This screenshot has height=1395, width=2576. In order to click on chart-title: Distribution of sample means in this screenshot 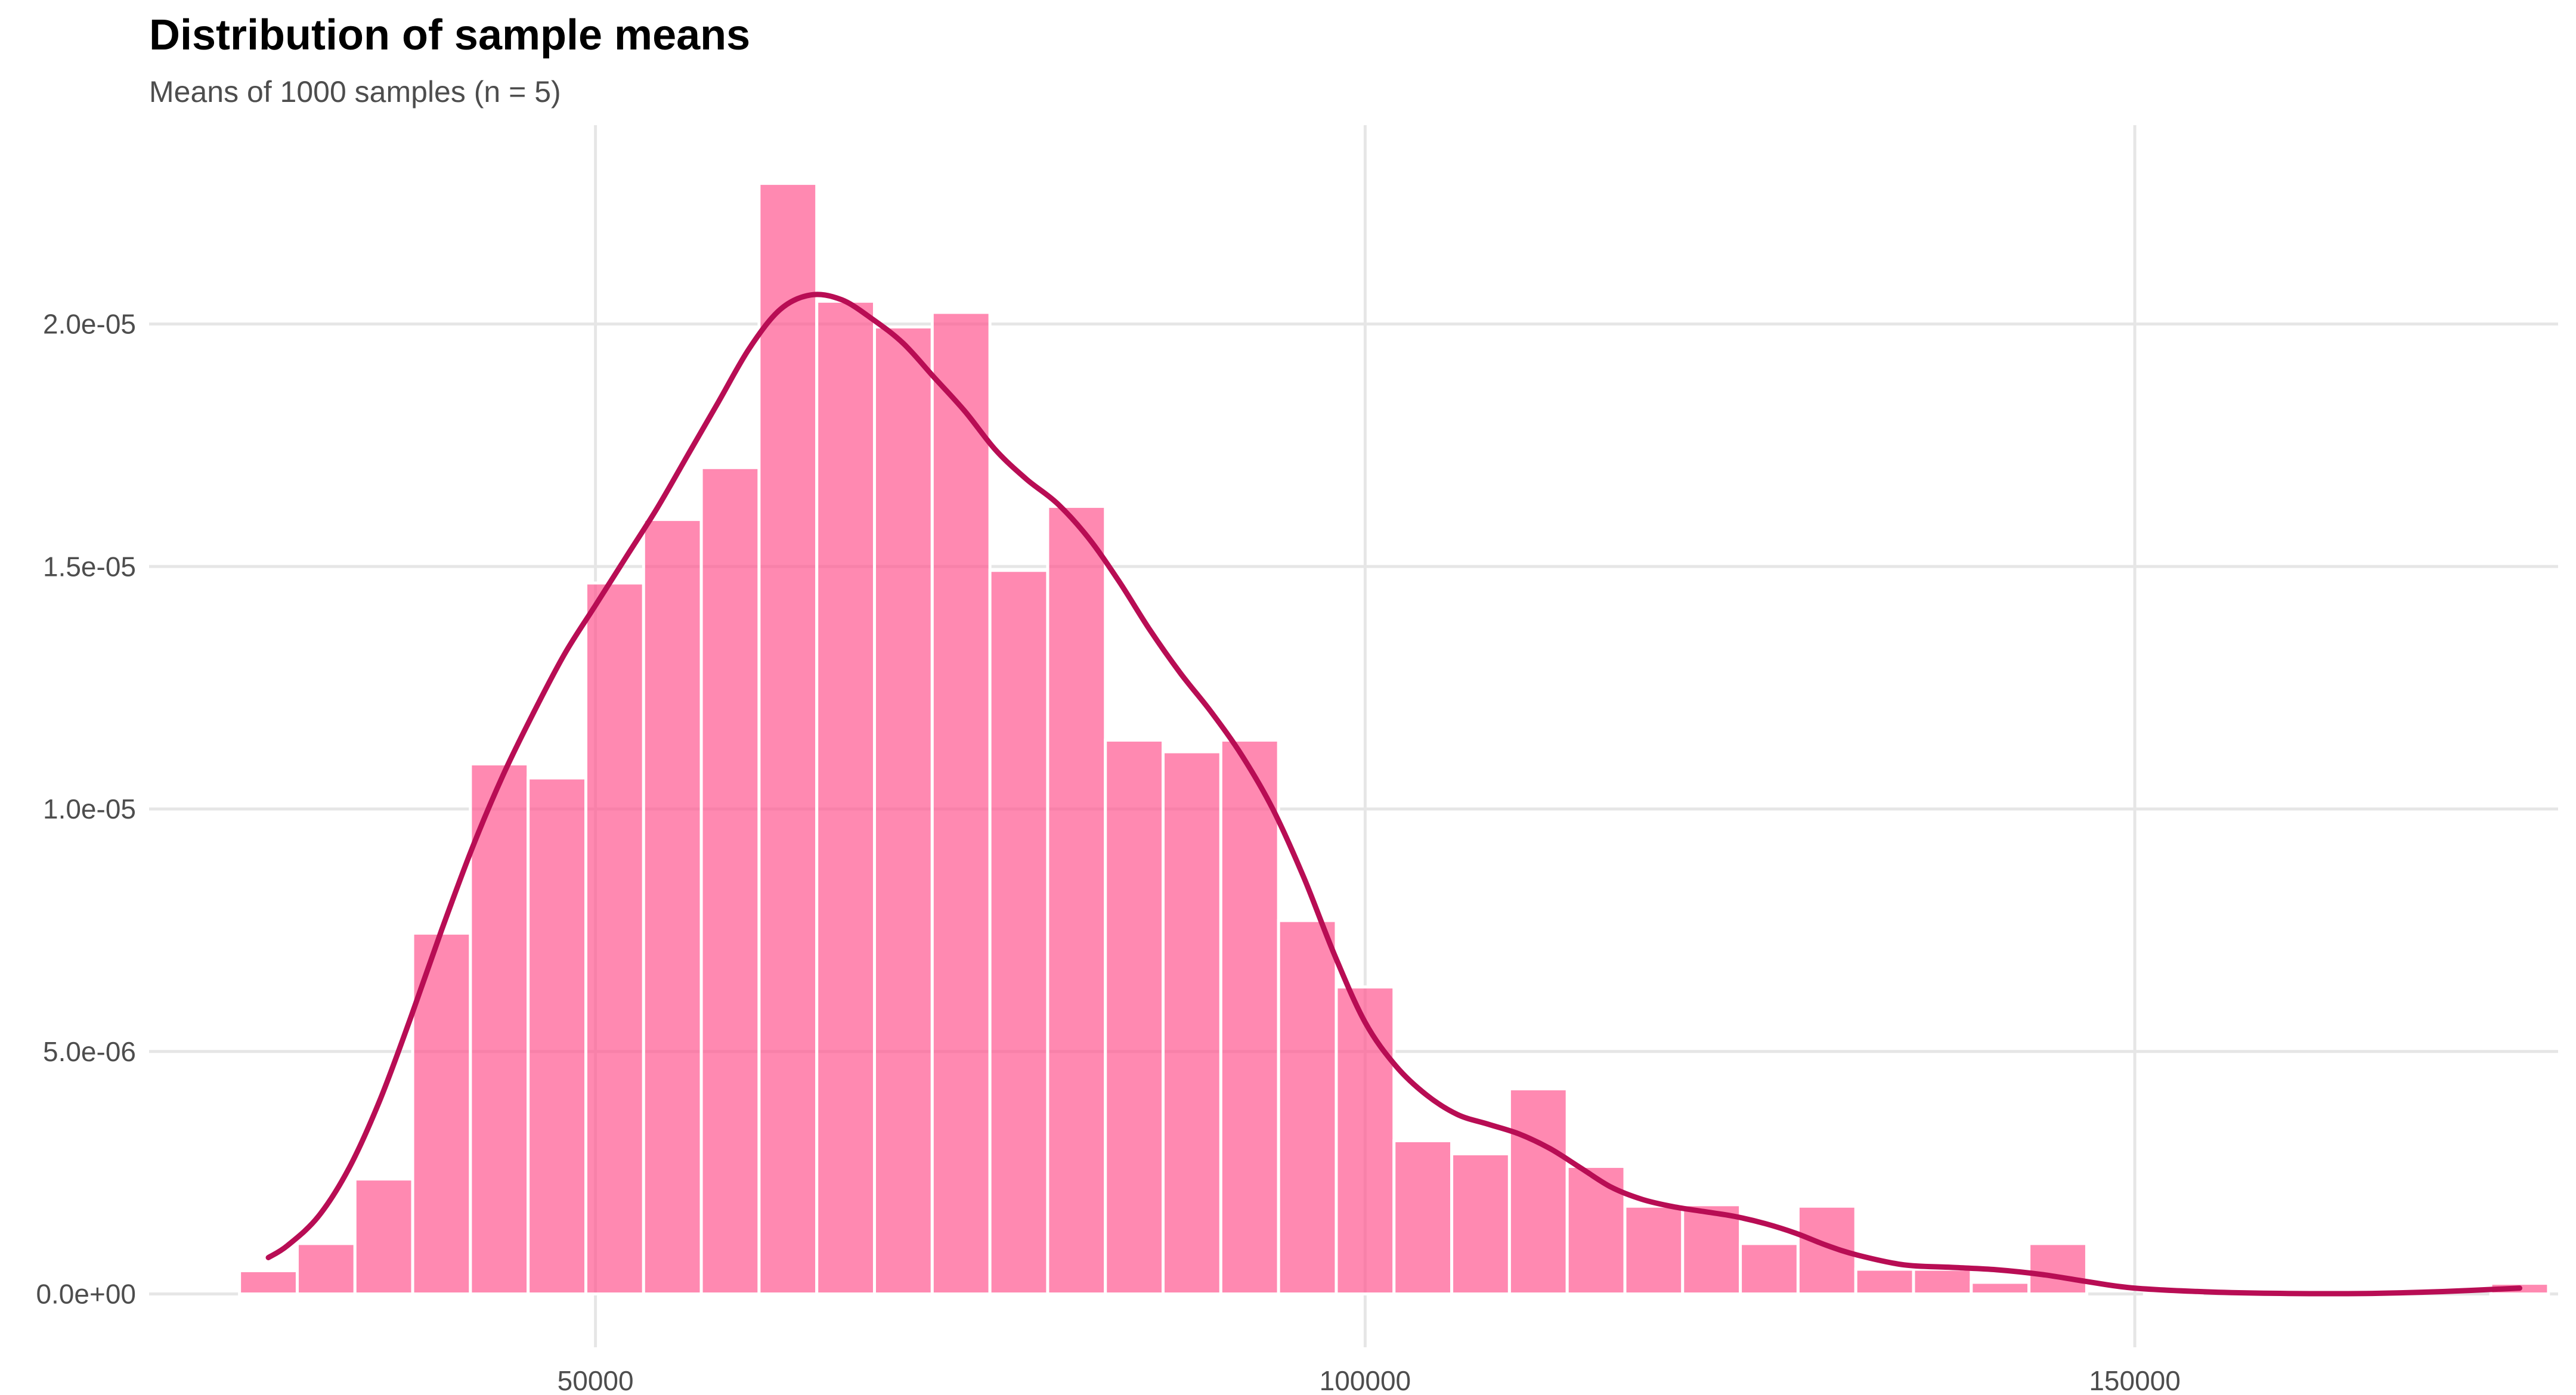, I will do `click(450, 35)`.